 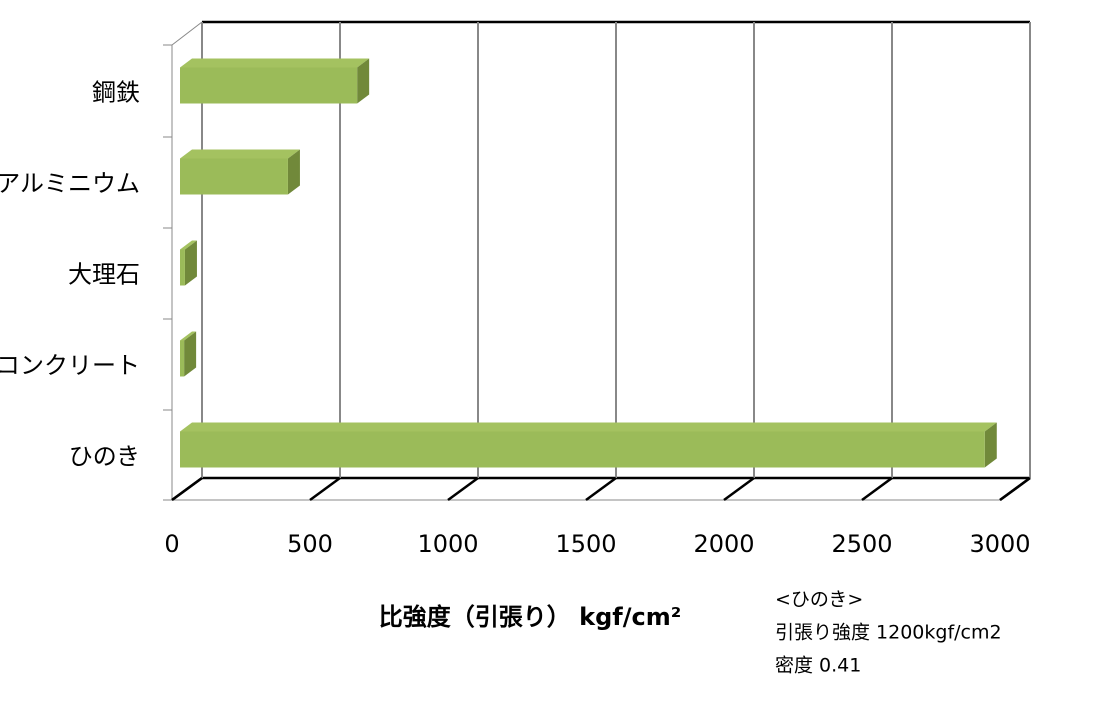 I want to click on y-tick-label: 鋼鉄, so click(x=116, y=93).